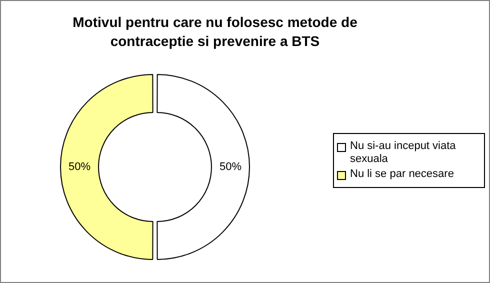 The image size is (490, 283). What do you see at coordinates (215, 32) in the screenshot?
I see `chart-title: Motivul pentru care nu folosesc metode de contraceptie si prevenire a BTS` at bounding box center [215, 32].